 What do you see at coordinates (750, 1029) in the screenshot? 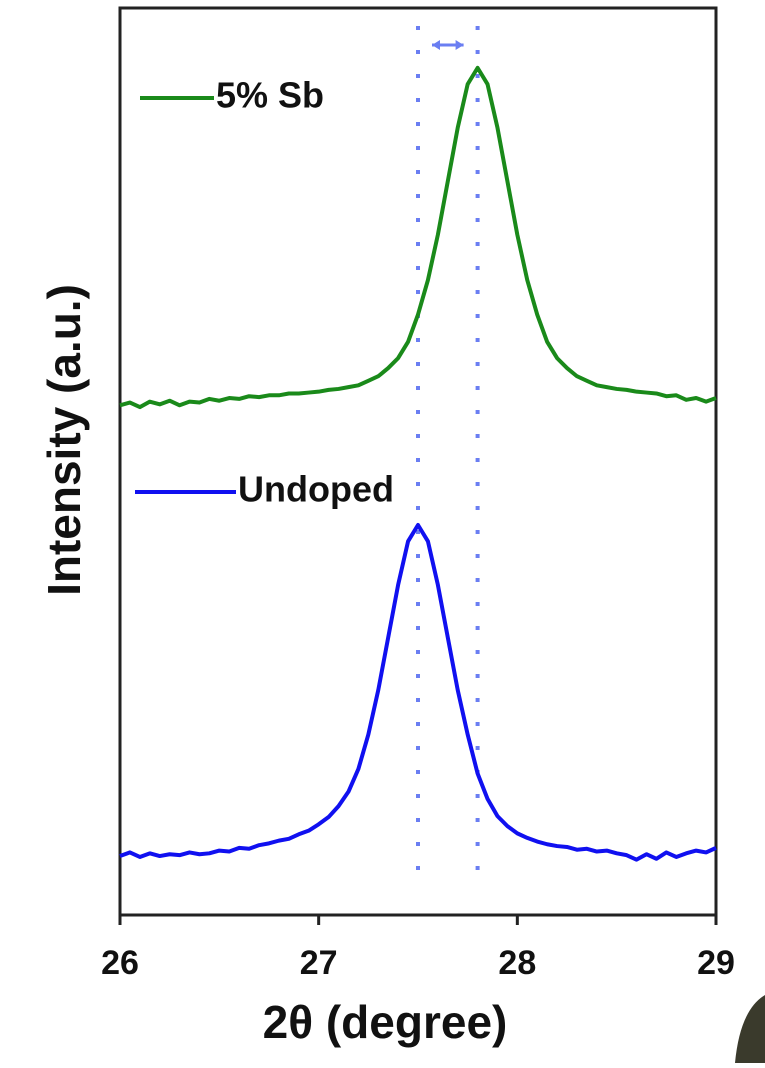
I see `corner-decoration` at bounding box center [750, 1029].